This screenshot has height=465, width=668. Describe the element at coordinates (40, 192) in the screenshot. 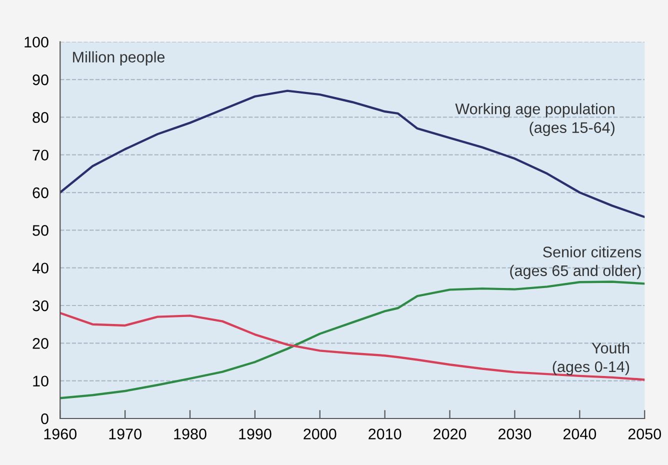

I see `y-tick-label: 60` at that location.